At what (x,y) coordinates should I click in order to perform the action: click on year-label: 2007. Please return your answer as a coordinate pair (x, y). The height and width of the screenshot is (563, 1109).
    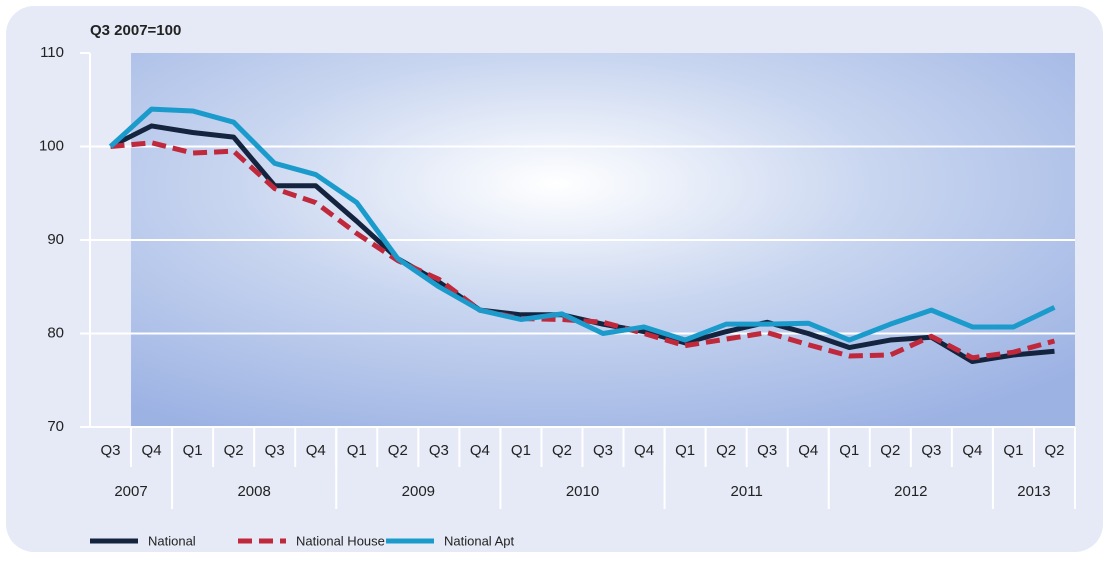
    Looking at the image, I should click on (130, 491).